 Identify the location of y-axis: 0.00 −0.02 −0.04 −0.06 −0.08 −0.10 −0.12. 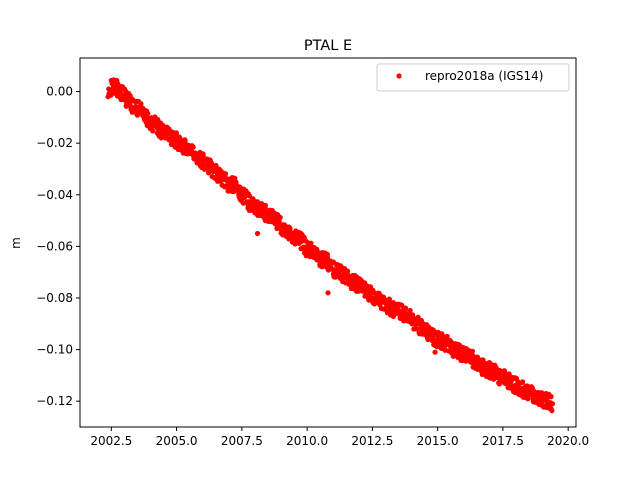
(58, 246).